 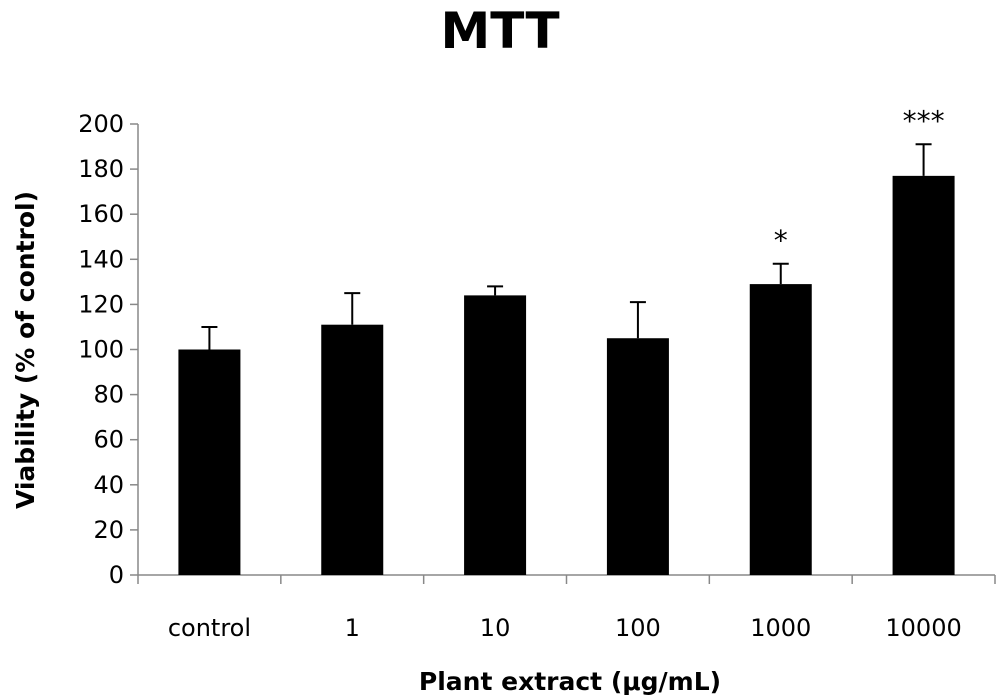 What do you see at coordinates (101, 304) in the screenshot?
I see `y-tick-label: 120` at bounding box center [101, 304].